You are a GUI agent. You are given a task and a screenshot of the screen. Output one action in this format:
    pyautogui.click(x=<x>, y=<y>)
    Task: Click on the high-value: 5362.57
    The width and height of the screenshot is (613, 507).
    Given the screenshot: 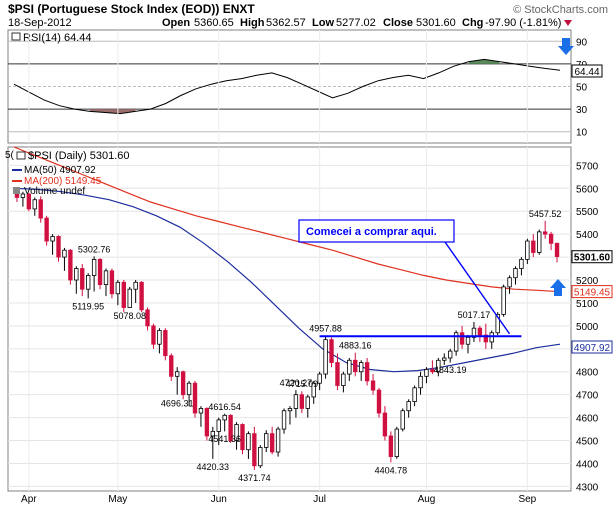 What is the action you would take?
    pyautogui.click(x=286, y=23)
    